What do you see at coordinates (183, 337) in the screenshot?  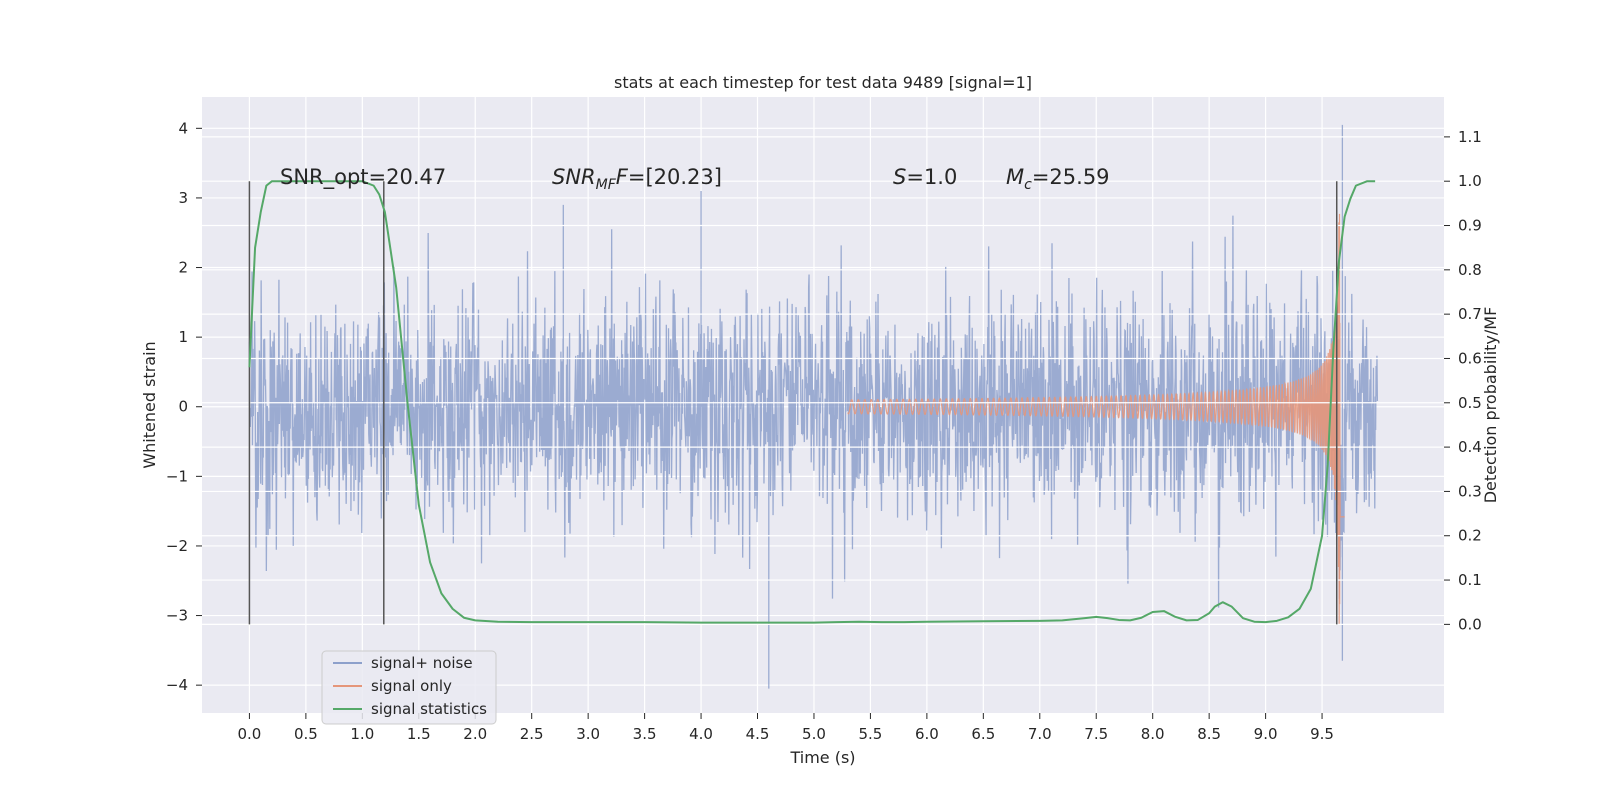 I see `y-tick-label-left: 1` at bounding box center [183, 337].